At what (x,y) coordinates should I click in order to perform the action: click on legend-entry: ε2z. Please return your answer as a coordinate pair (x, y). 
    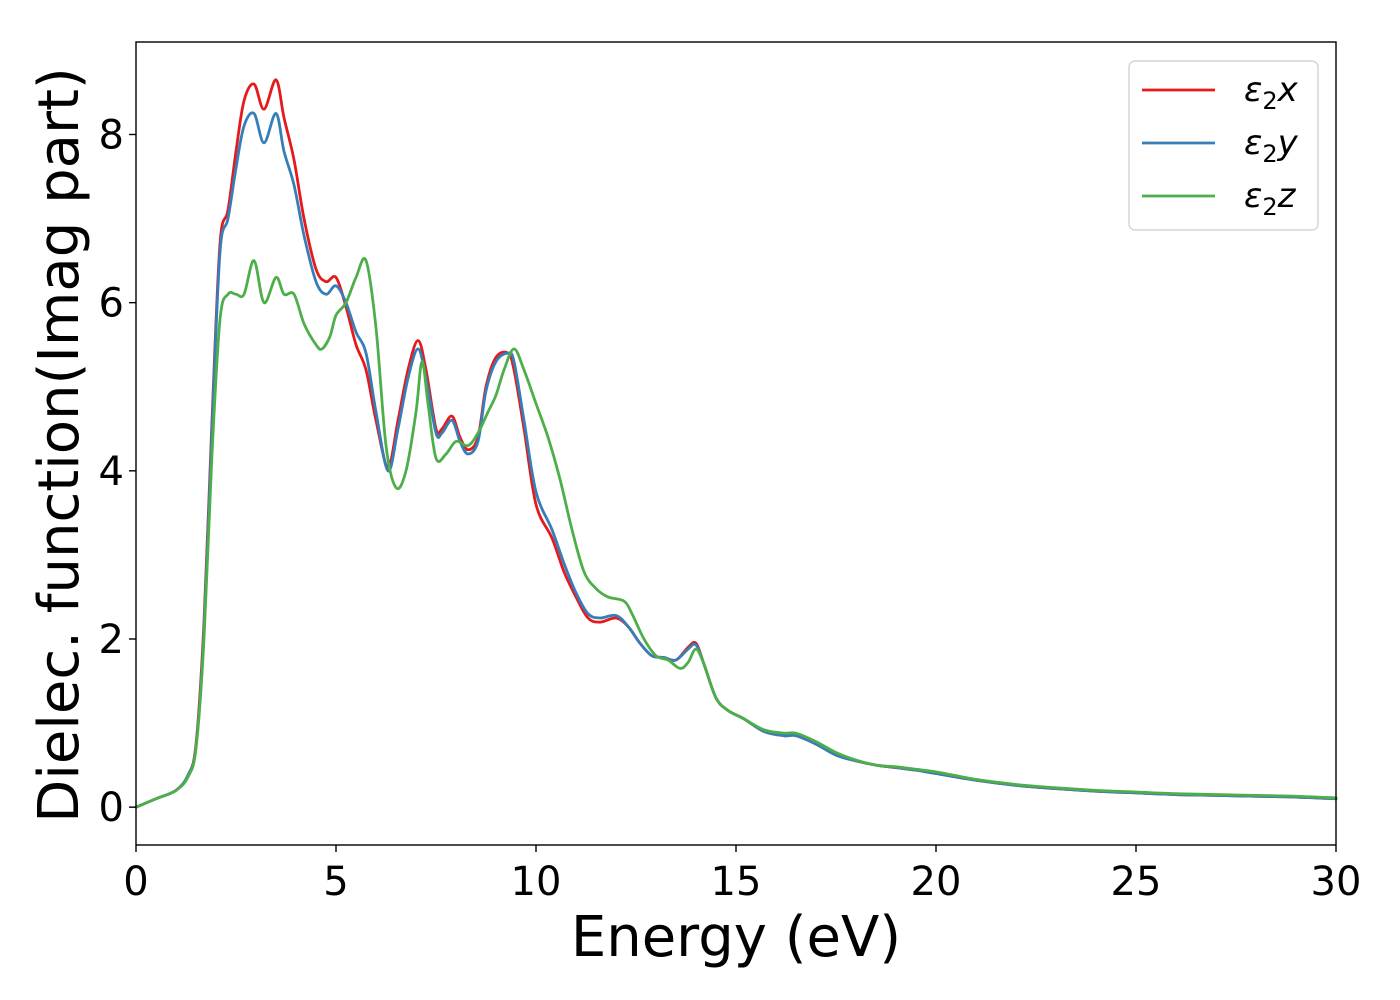
    Looking at the image, I should click on (1219, 198).